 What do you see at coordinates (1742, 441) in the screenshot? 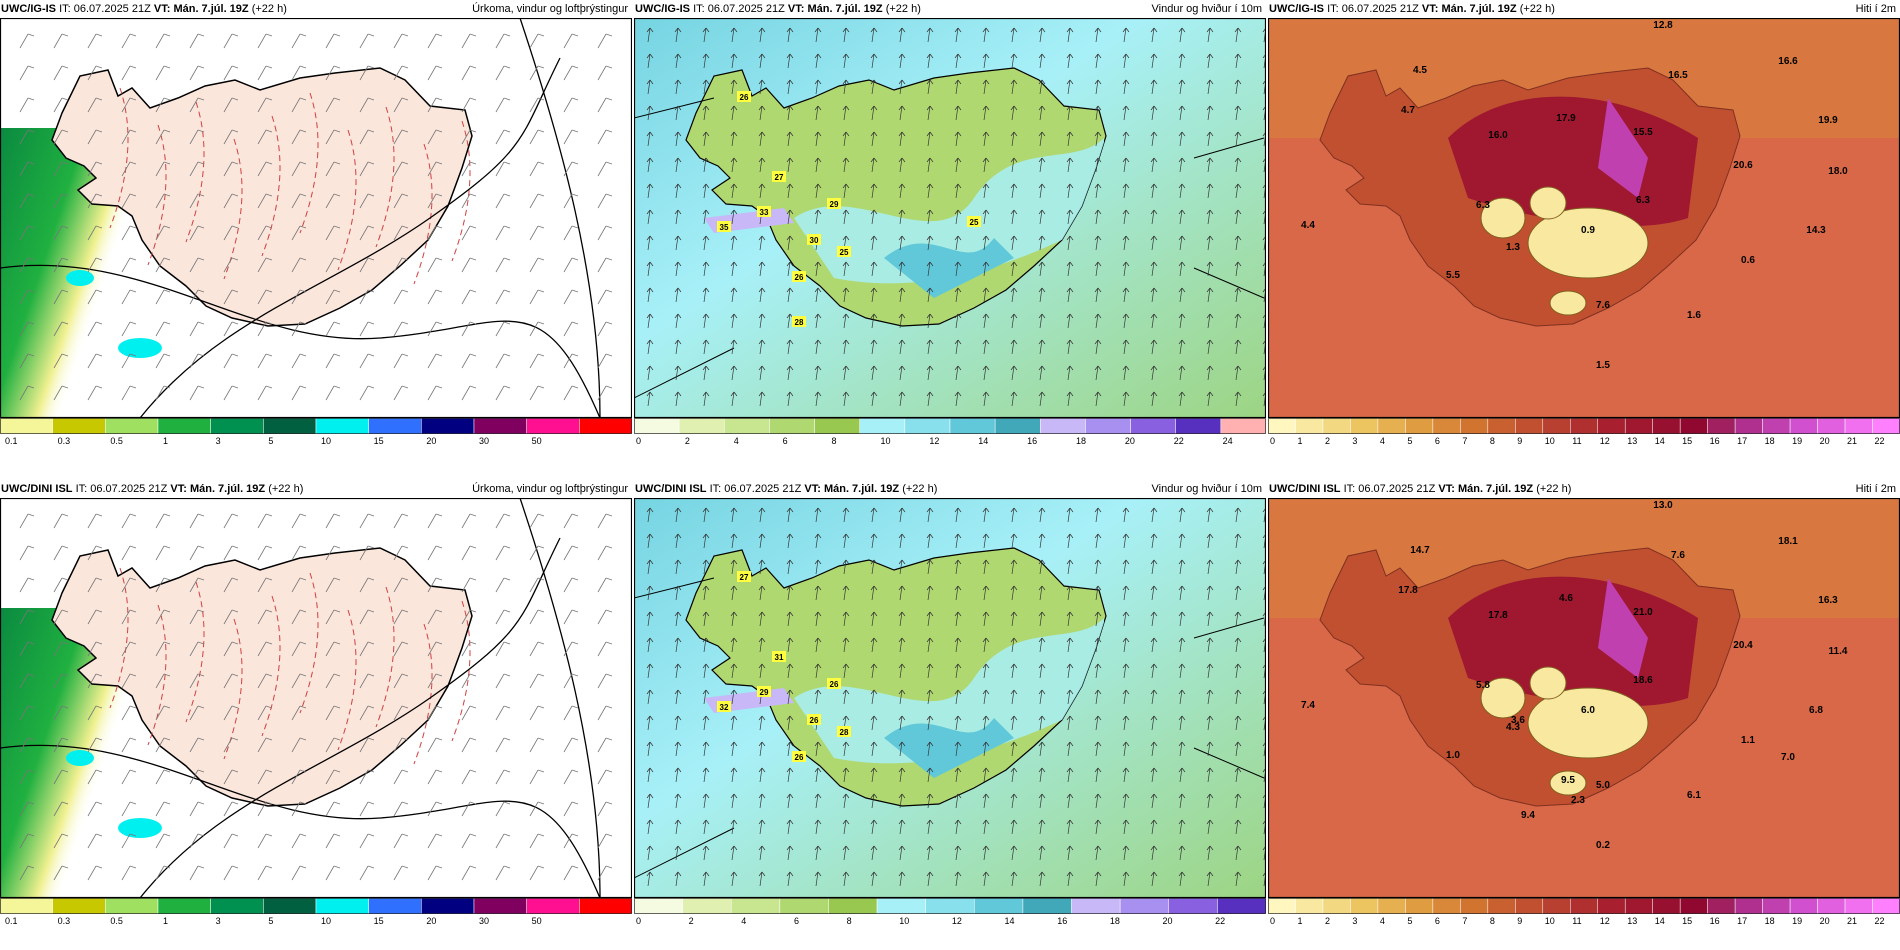
I see `colorbar-tick-label: 17` at bounding box center [1742, 441].